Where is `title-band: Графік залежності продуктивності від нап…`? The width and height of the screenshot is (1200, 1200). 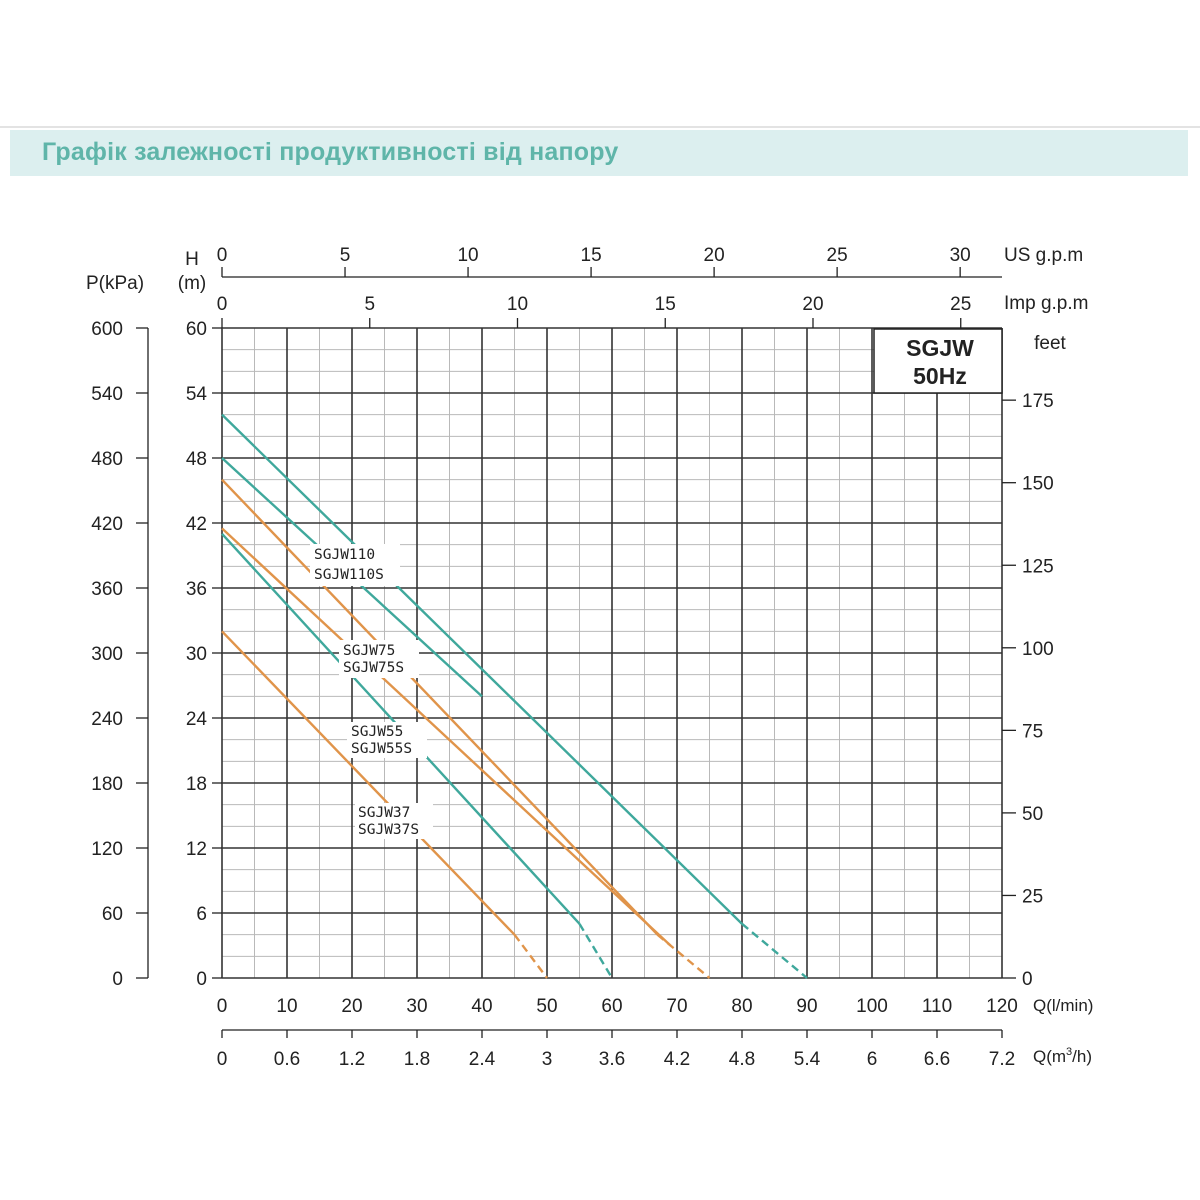
title-band: Графік залежності продуктивності від нап… is located at coordinates (599, 153).